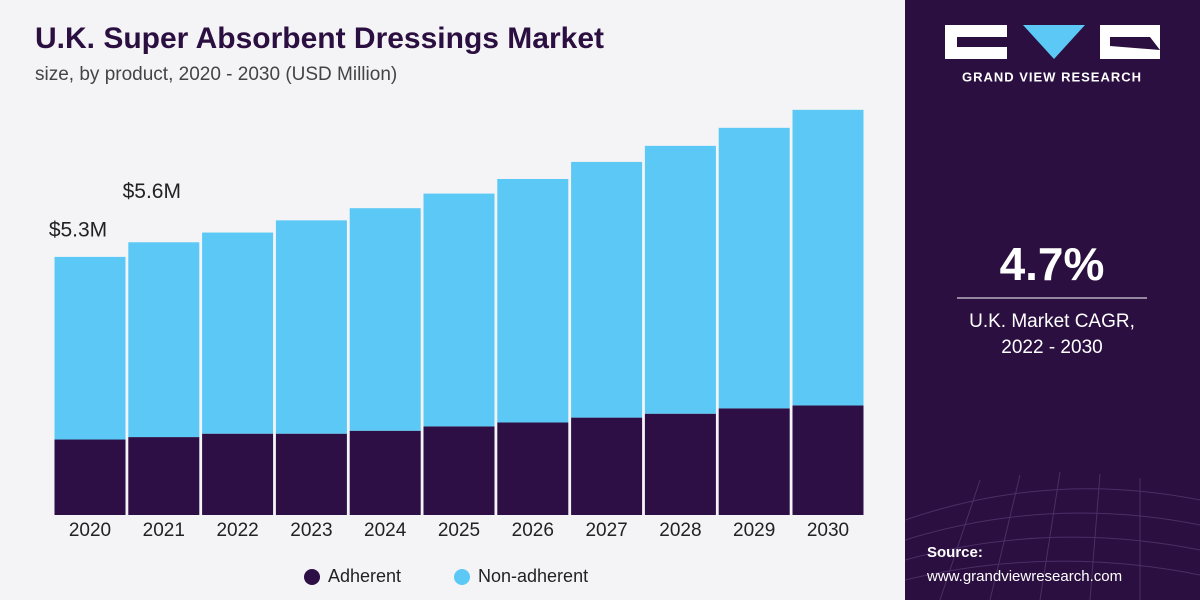  What do you see at coordinates (90, 530) in the screenshot?
I see `x-tick-label: 2020` at bounding box center [90, 530].